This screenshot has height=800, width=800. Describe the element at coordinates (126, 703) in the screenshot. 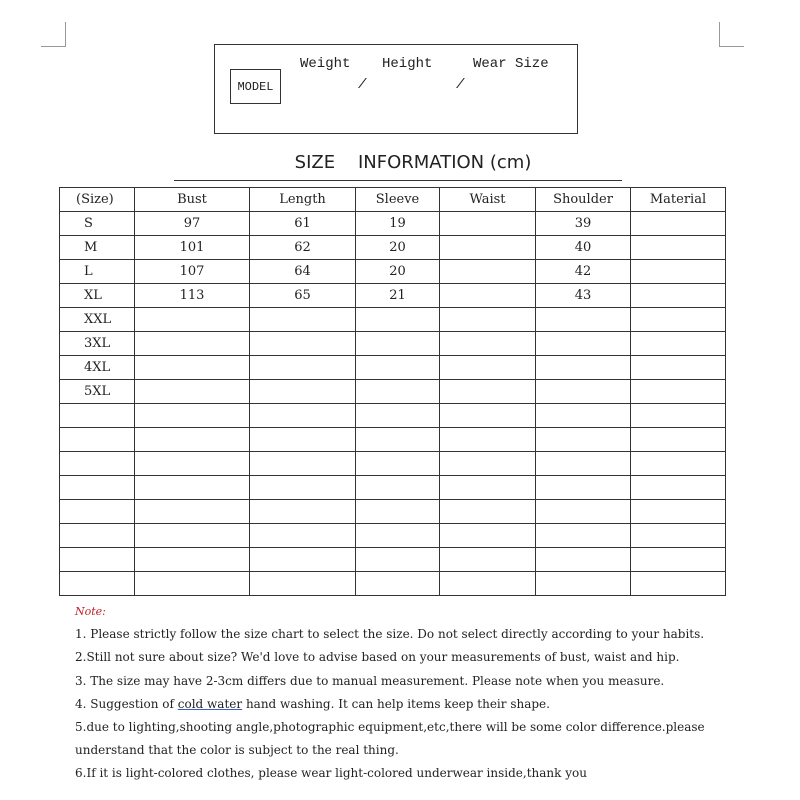

I see `note-4-text: 4. Suggestion of` at that location.